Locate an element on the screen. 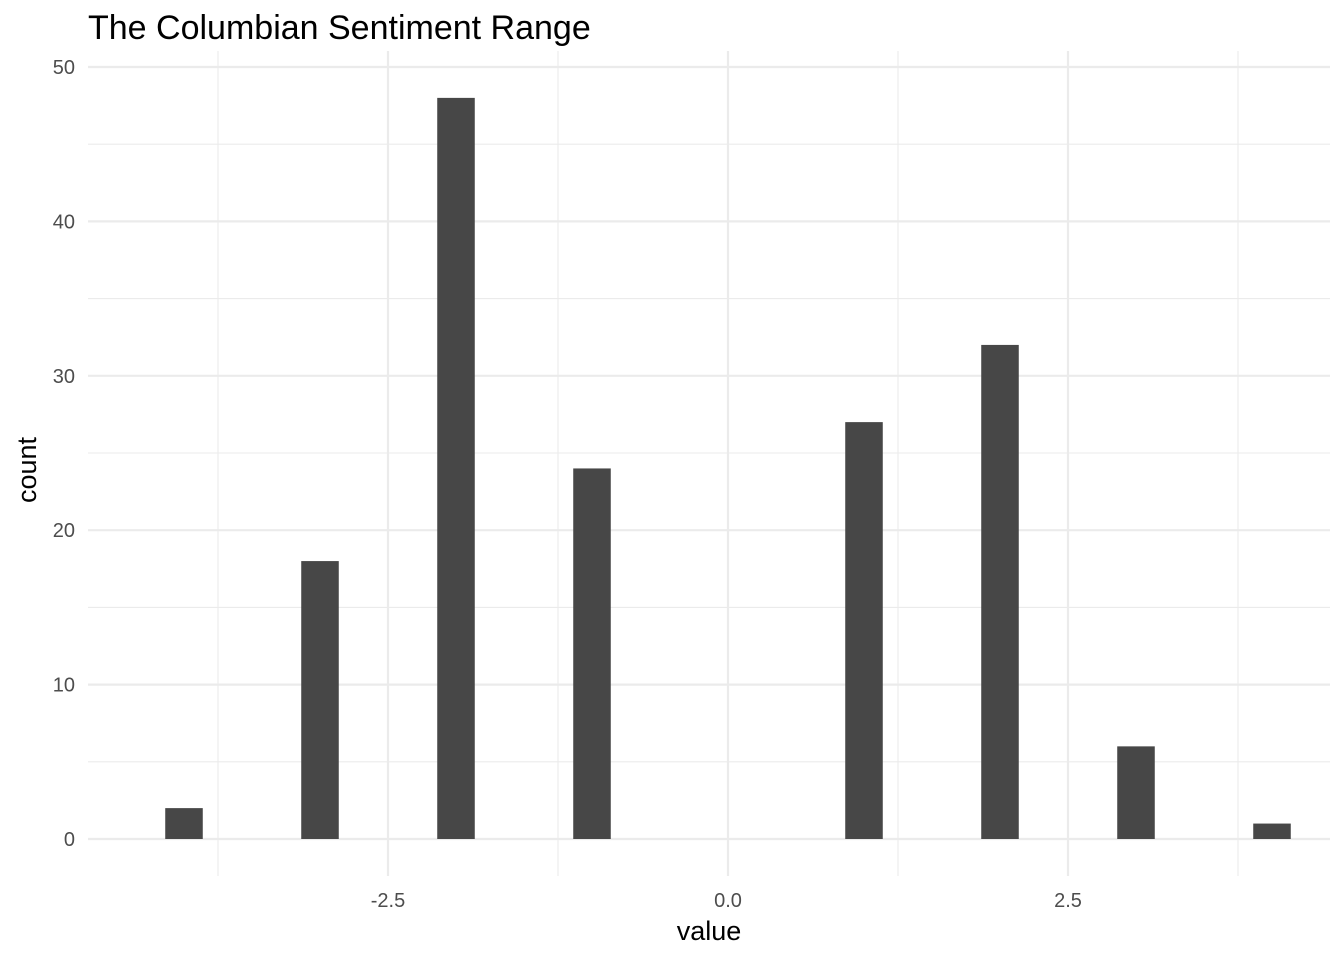 This screenshot has width=1344, height=960. y-tick-label: 50 is located at coordinates (64, 68).